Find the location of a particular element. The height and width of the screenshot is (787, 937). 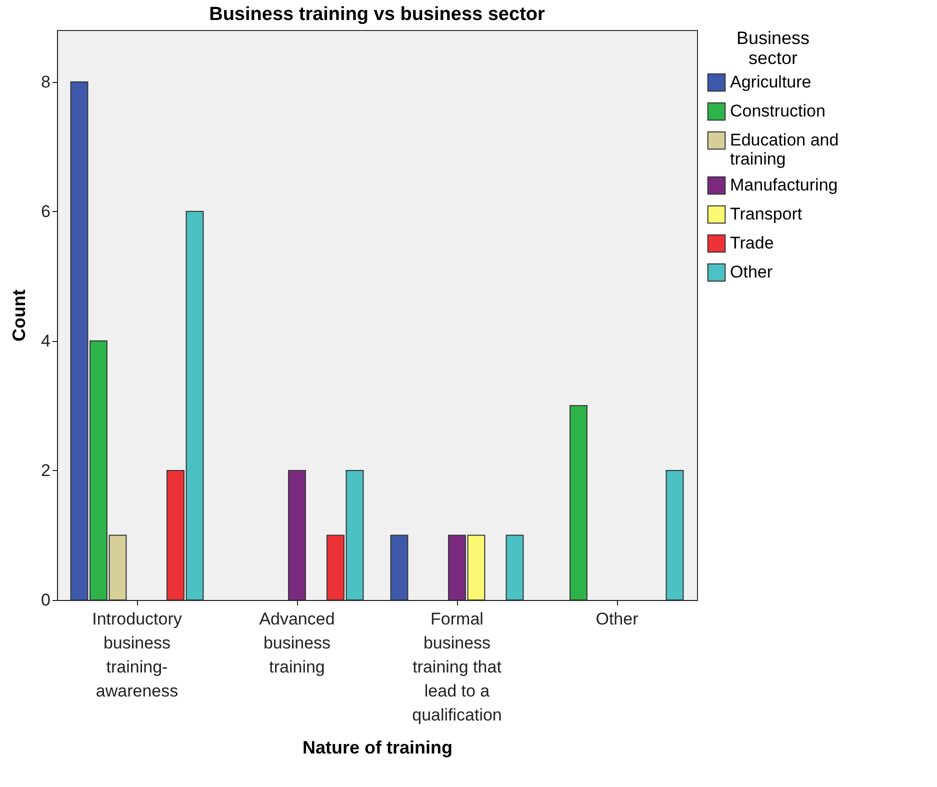

legend-title: Business sector is located at coordinates (773, 48).